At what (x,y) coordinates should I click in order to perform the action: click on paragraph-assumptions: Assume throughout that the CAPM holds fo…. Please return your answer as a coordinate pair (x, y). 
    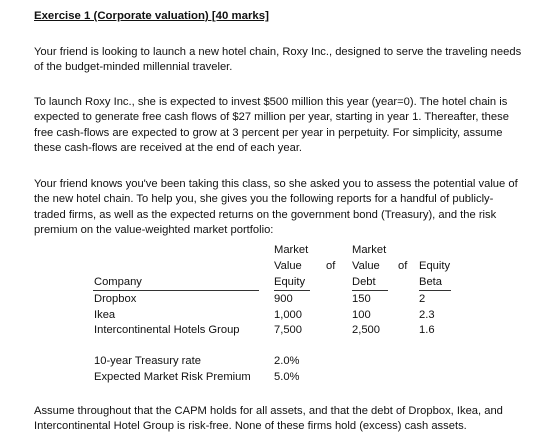
    Looking at the image, I should click on (268, 419).